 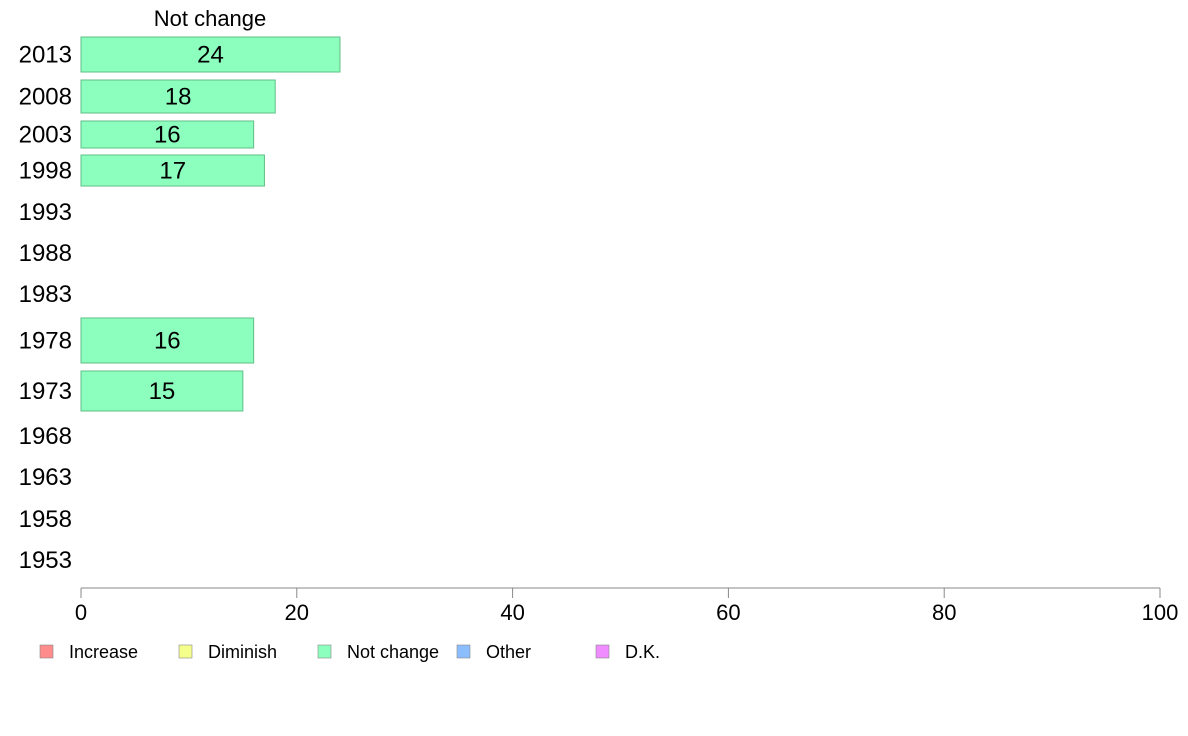 What do you see at coordinates (45, 212) in the screenshot?
I see `year-label: 1993` at bounding box center [45, 212].